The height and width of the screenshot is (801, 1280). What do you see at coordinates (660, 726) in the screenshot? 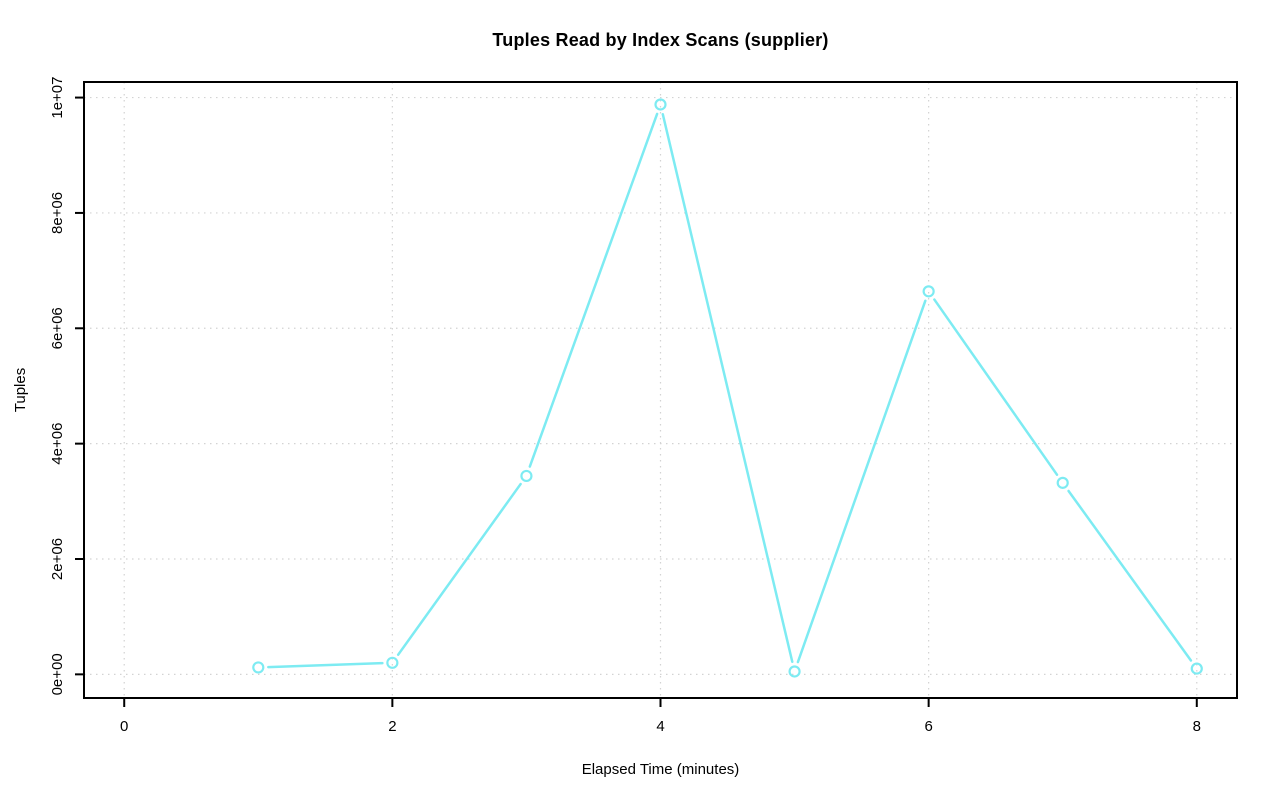
I see `x-tick-label: 4` at bounding box center [660, 726].